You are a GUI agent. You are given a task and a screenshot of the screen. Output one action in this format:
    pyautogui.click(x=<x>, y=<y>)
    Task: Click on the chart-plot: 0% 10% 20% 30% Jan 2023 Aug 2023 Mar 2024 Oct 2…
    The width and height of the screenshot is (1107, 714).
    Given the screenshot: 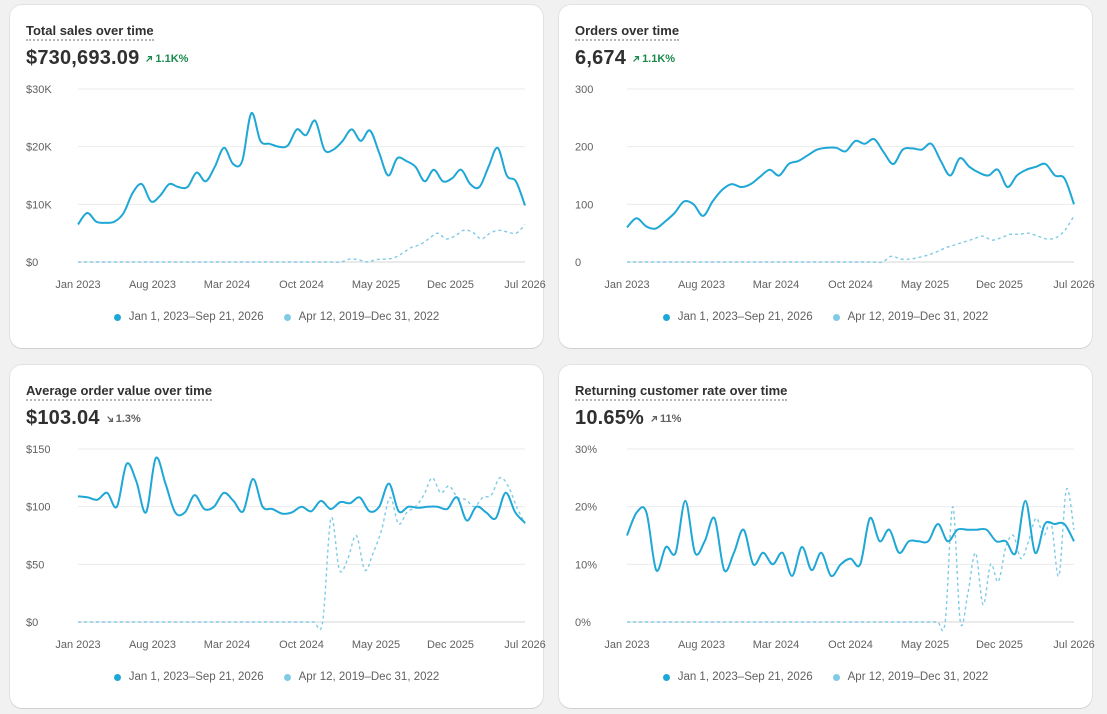 What is the action you would take?
    pyautogui.click(x=835, y=547)
    